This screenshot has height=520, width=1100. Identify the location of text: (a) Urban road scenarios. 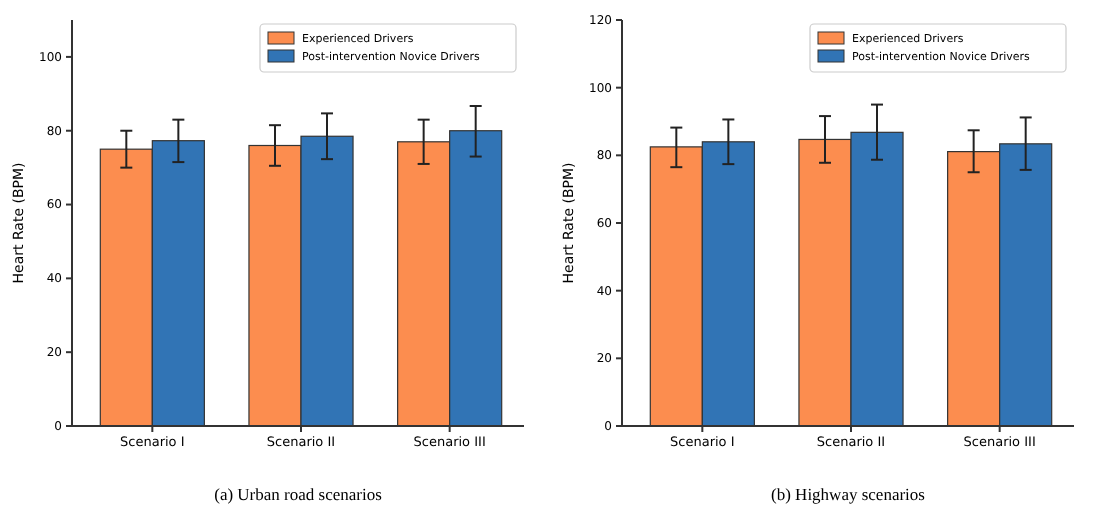
(298, 494).